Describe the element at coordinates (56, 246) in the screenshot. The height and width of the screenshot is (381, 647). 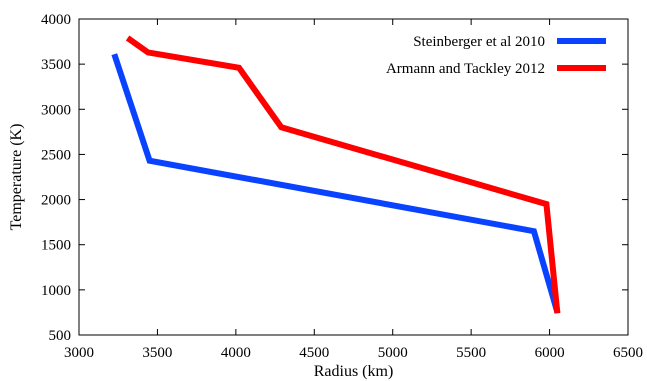
I see `y-tick-label: 1500` at that location.